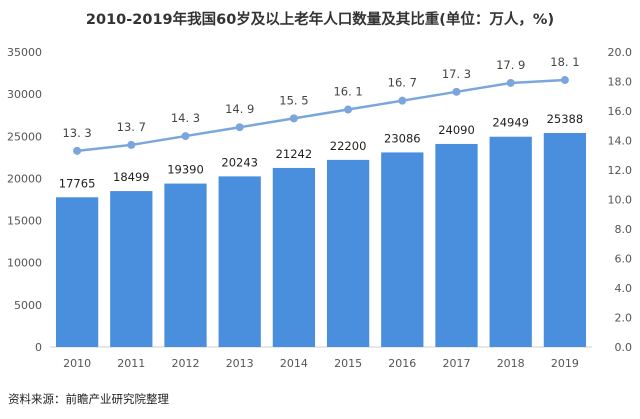  I want to click on line-value-label: 16. 7, so click(402, 83).